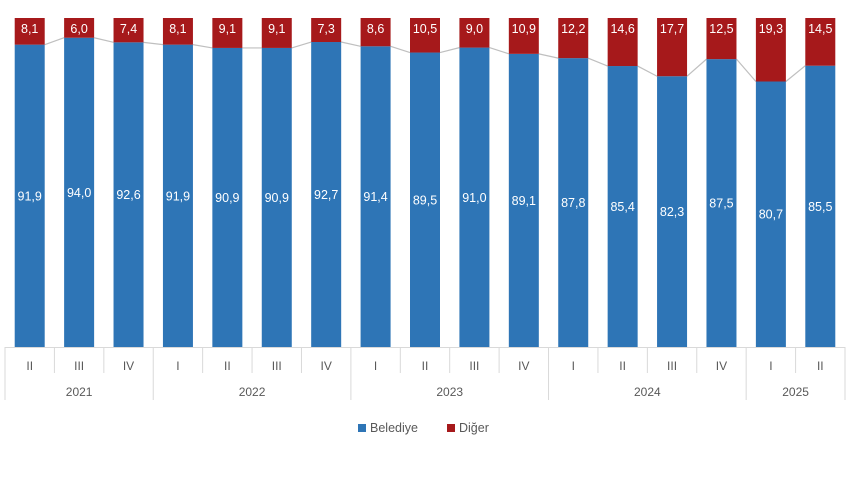 Image resolution: width=850 pixels, height=480 pixels. I want to click on data-label-diger: 19,3, so click(771, 29).